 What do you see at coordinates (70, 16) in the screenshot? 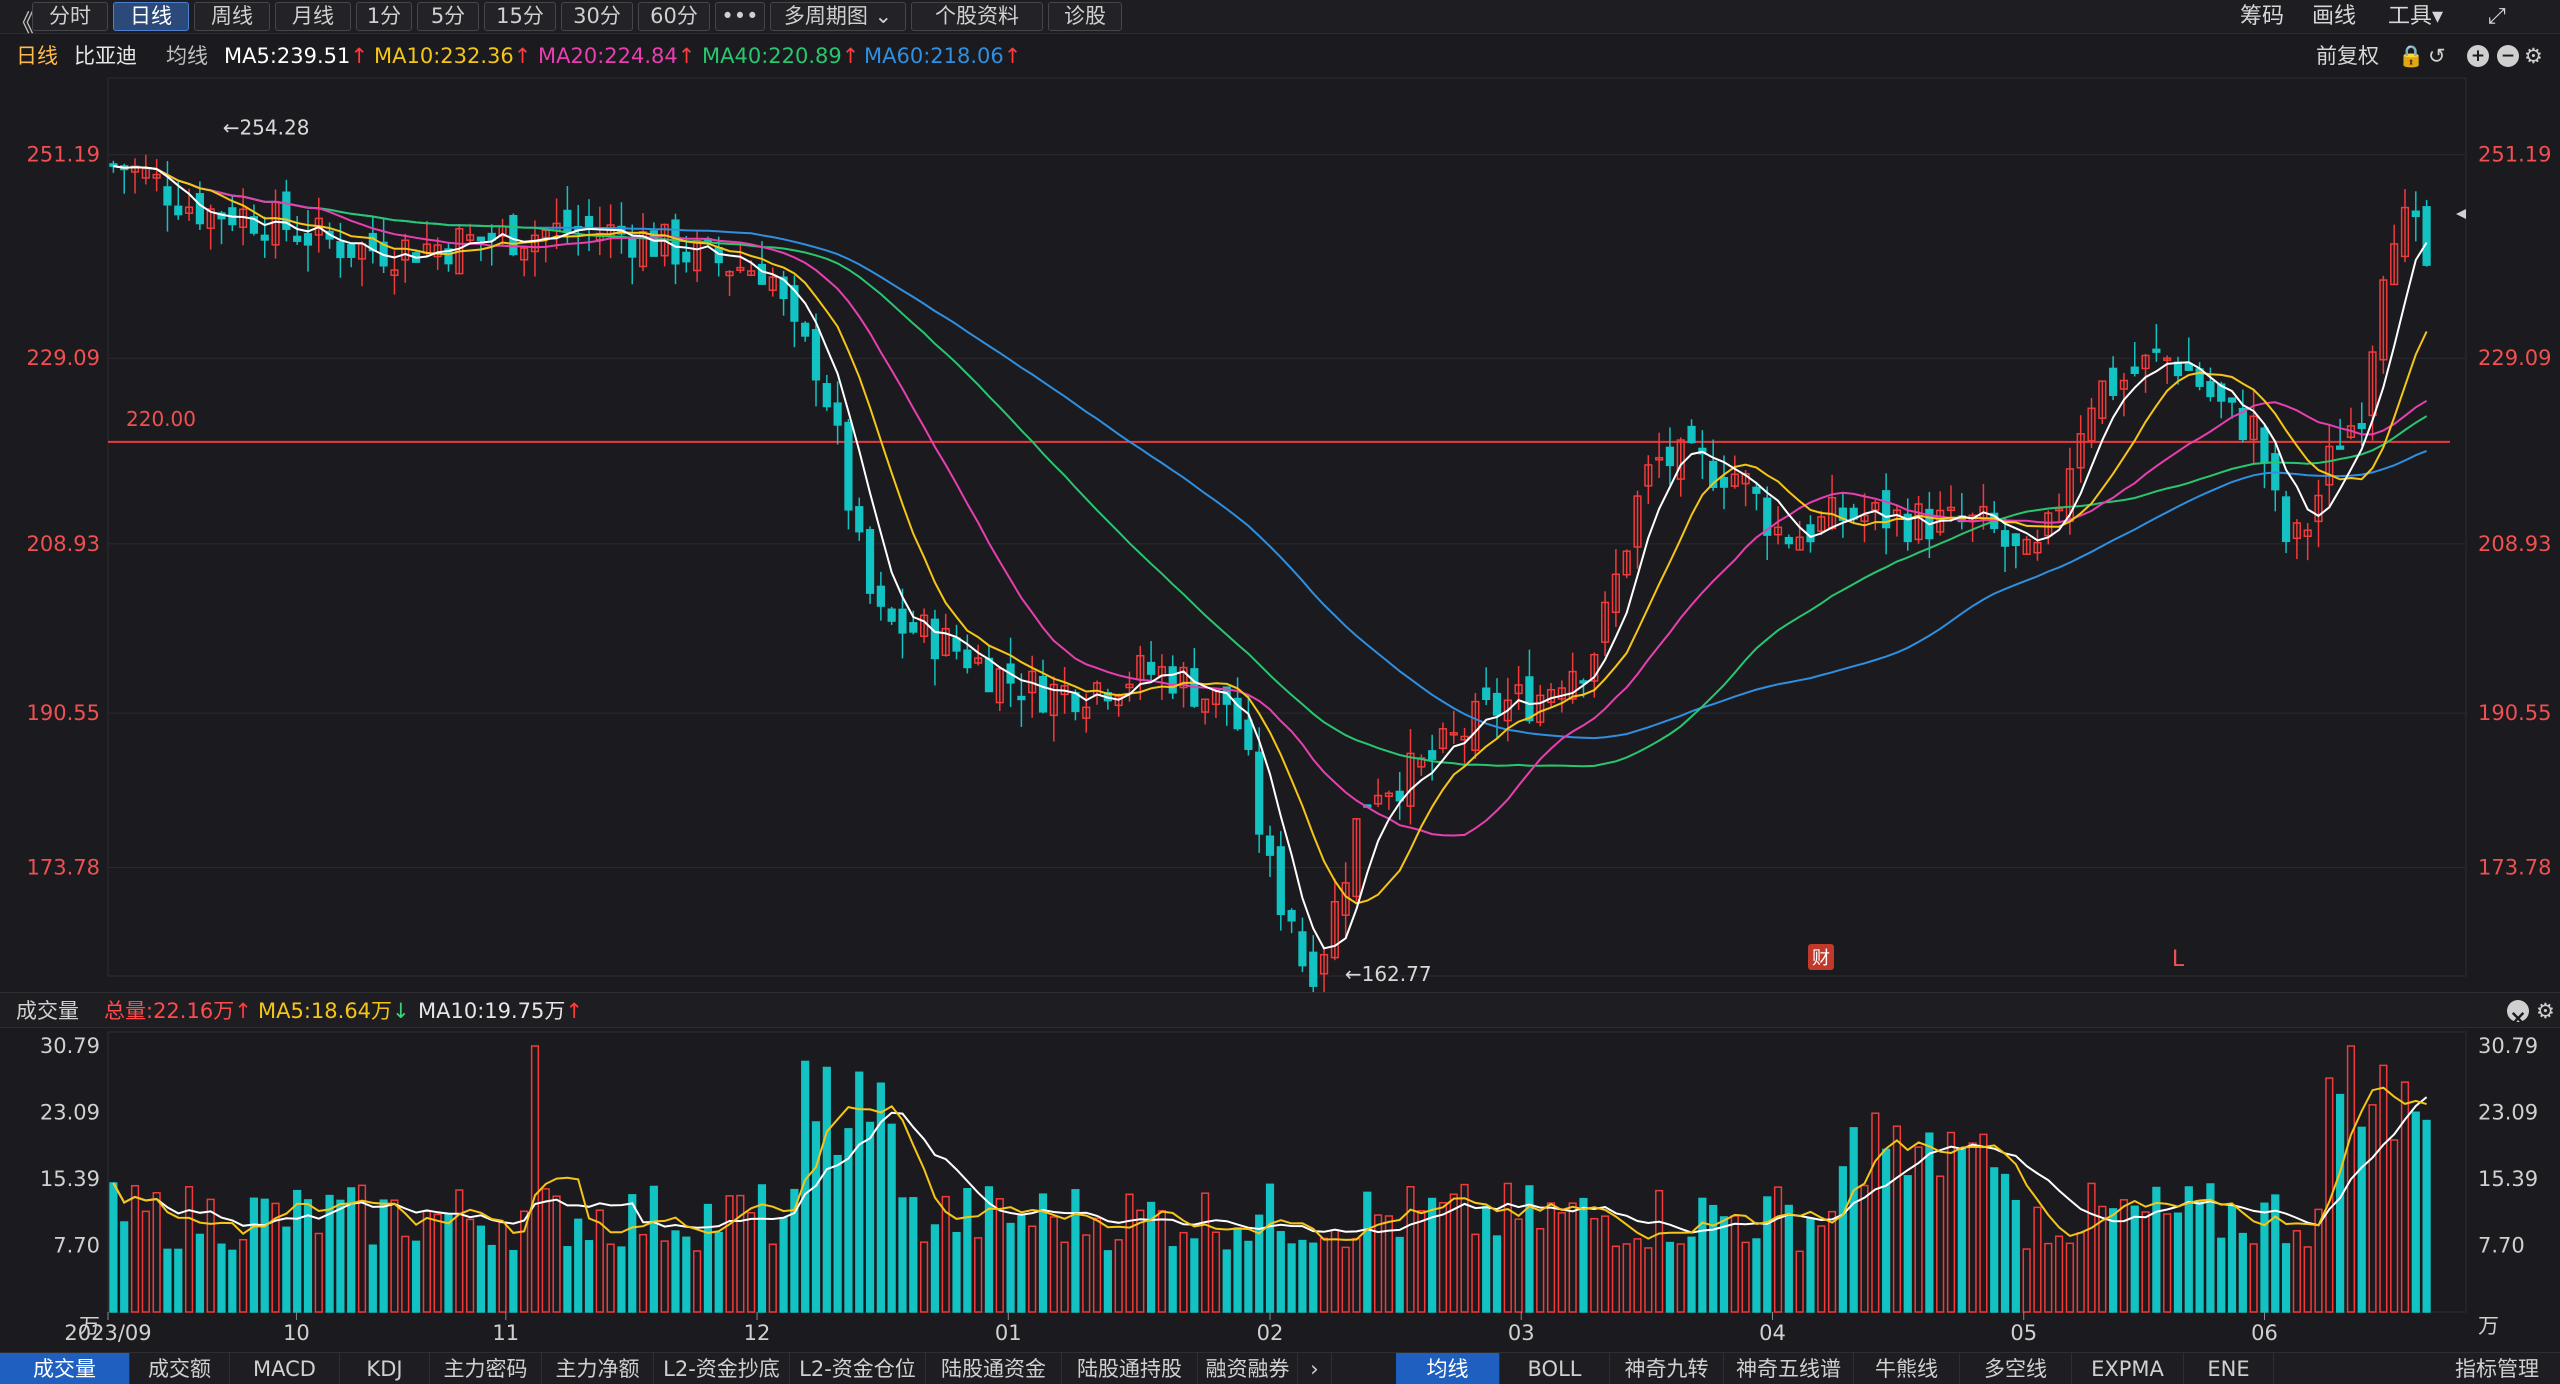
I see `period-button-0: 分时` at bounding box center [70, 16].